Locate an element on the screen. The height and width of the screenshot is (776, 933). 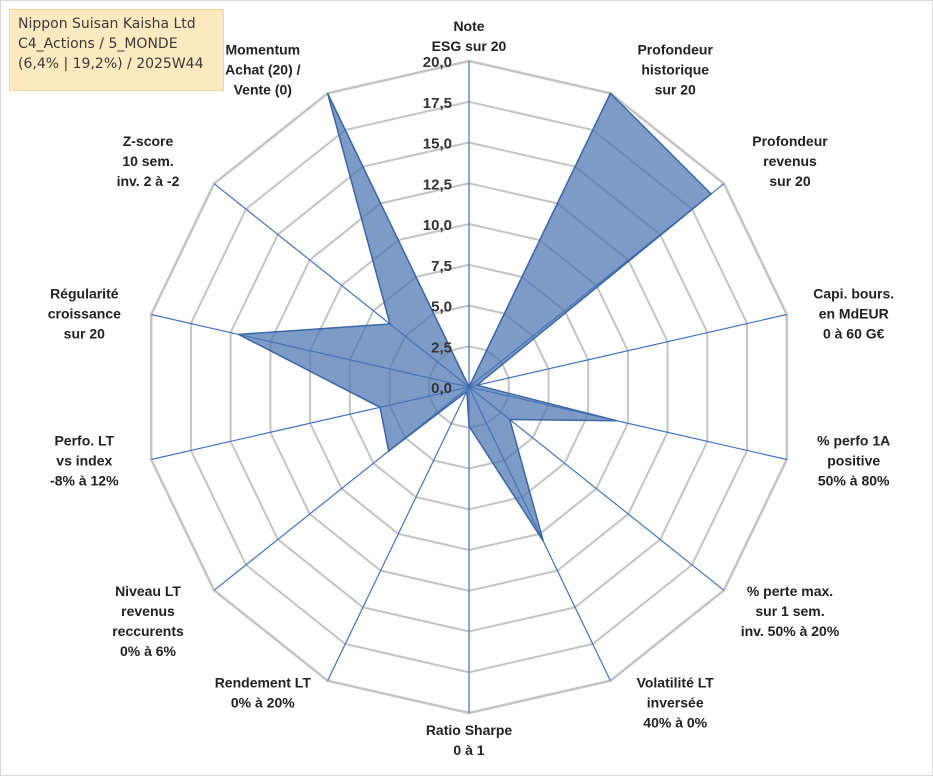
axis-label-z-score: Z-score 10 sem. inv. 2 à -2 is located at coordinates (148, 161).